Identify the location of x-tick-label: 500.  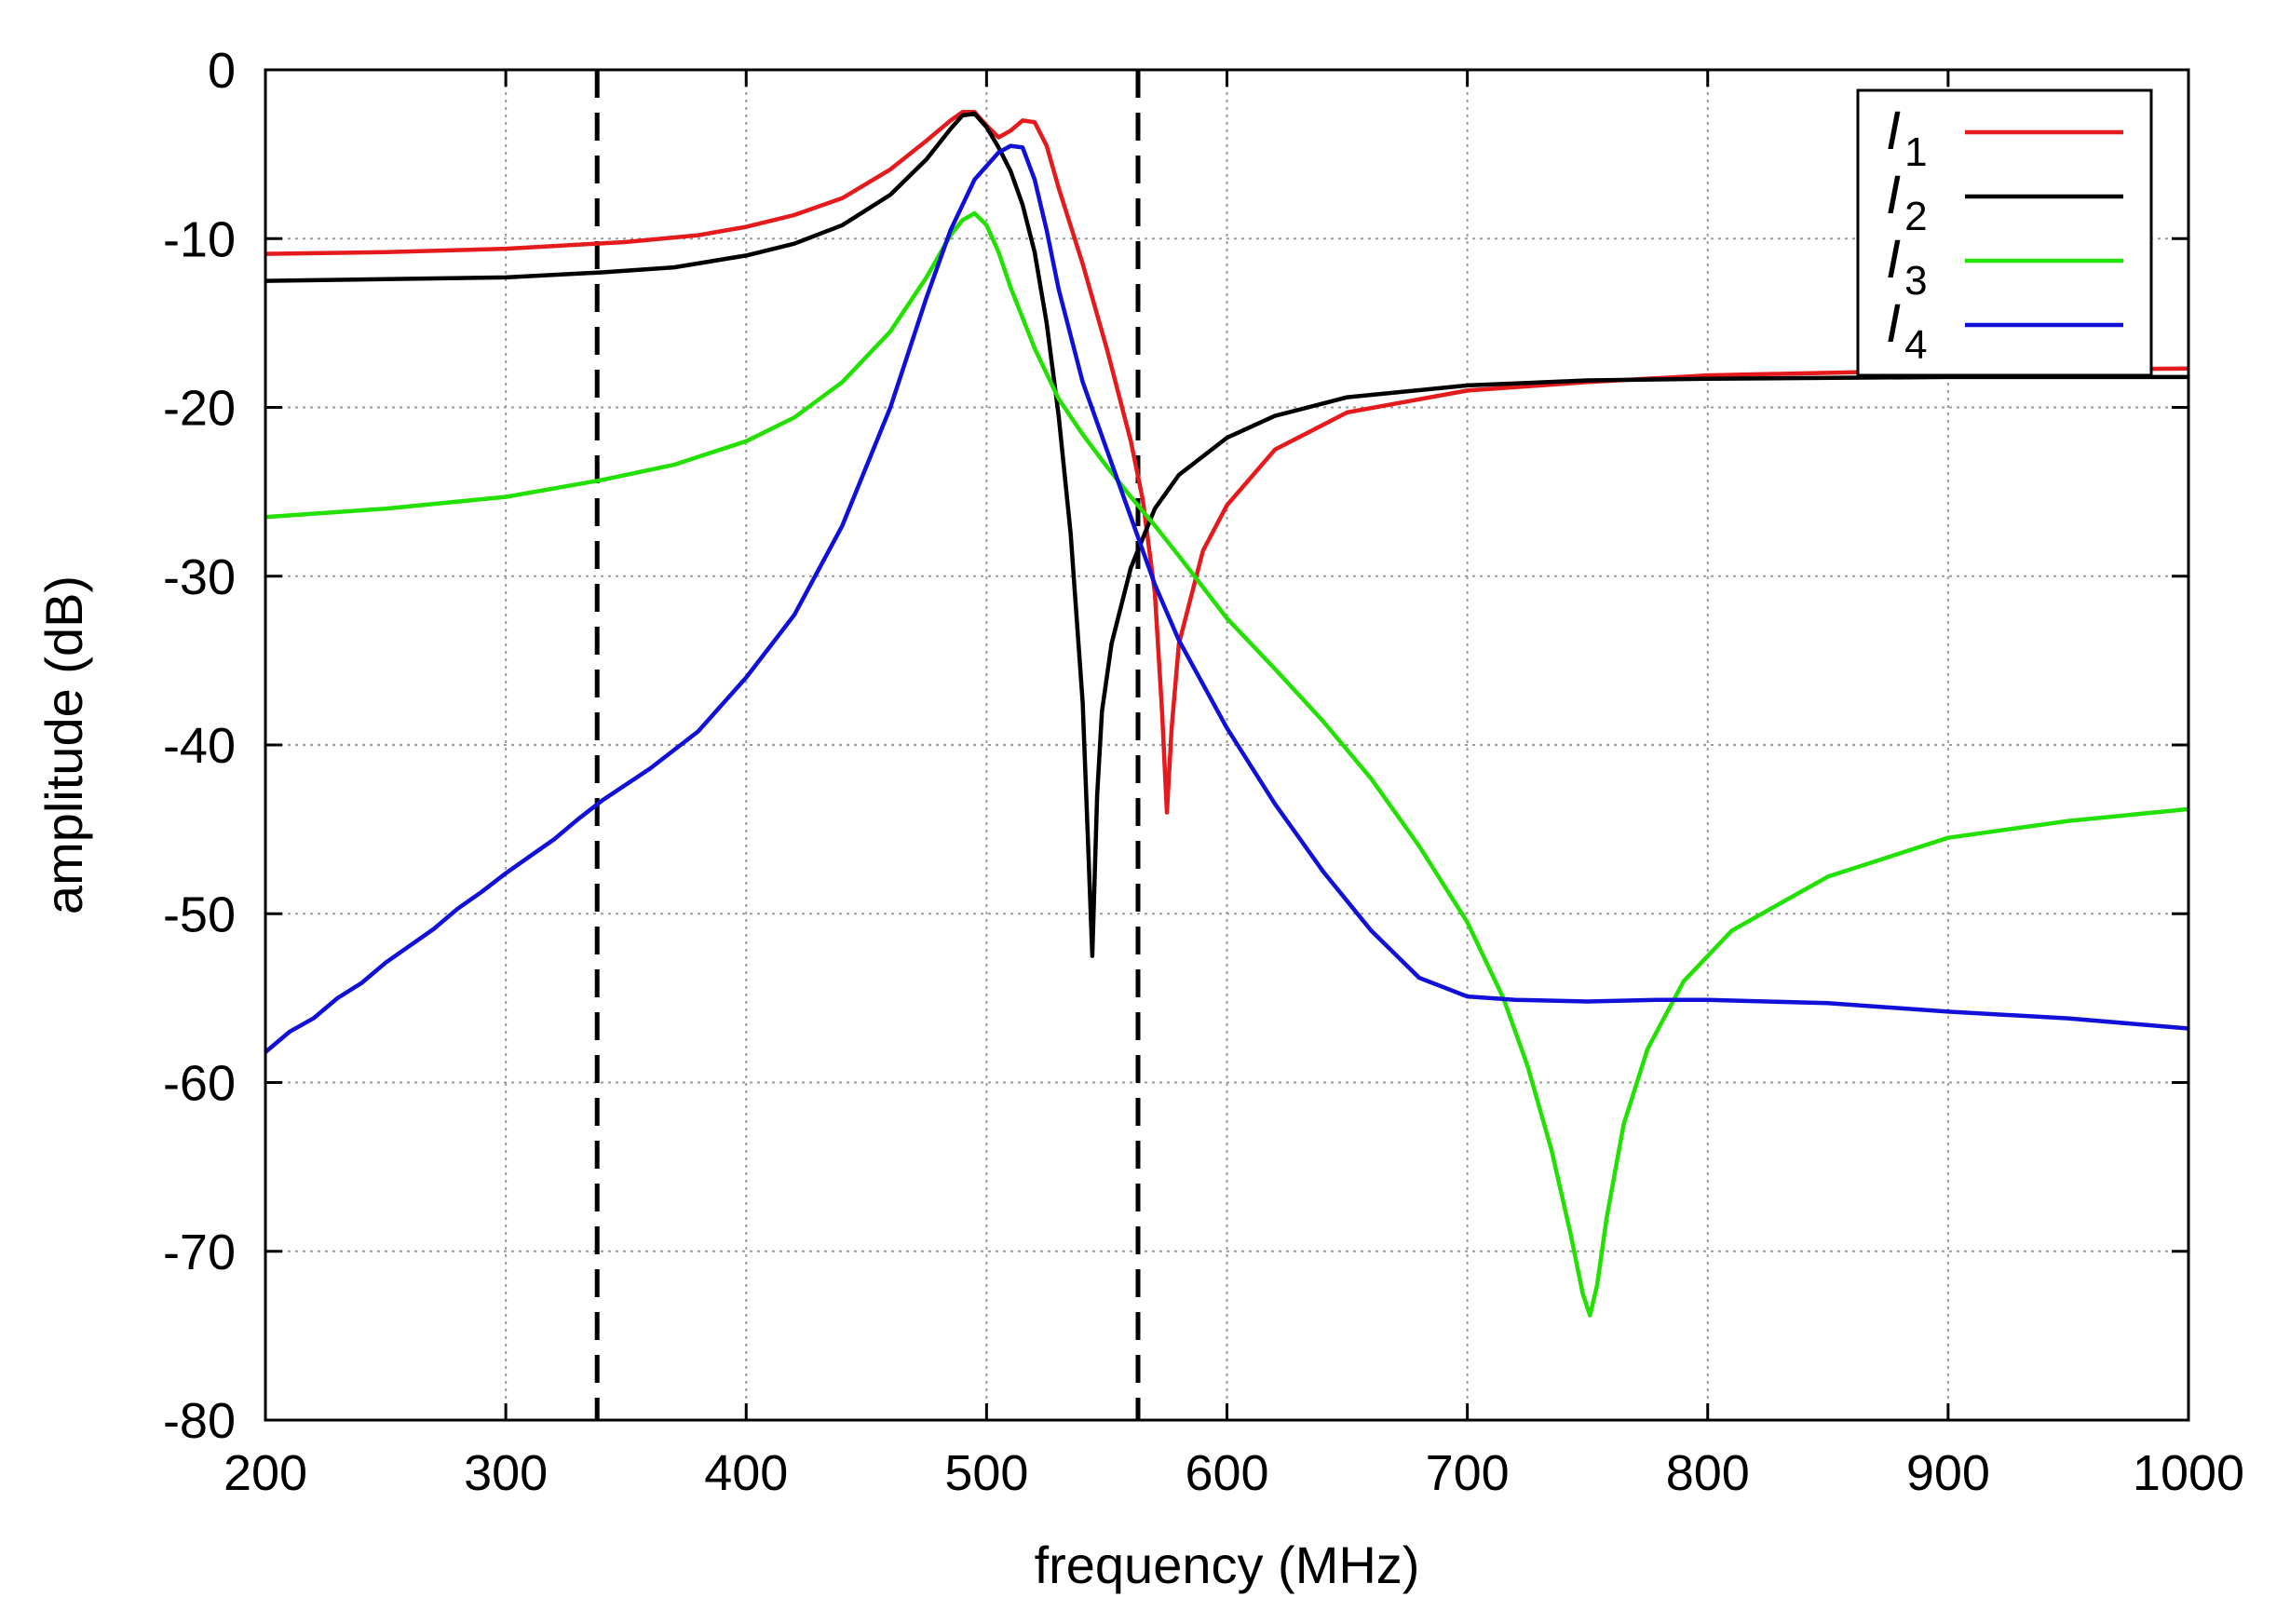
(986, 1473).